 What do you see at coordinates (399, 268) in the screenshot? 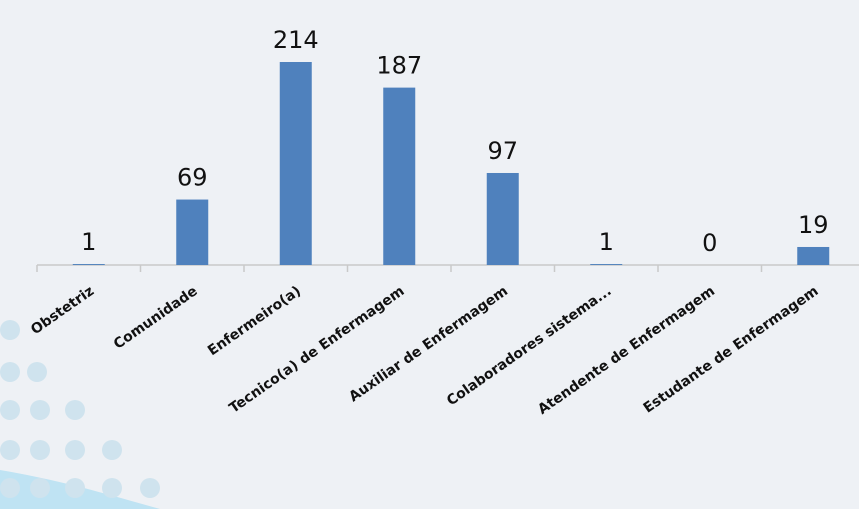
I see `x-axis-ticks` at bounding box center [399, 268].